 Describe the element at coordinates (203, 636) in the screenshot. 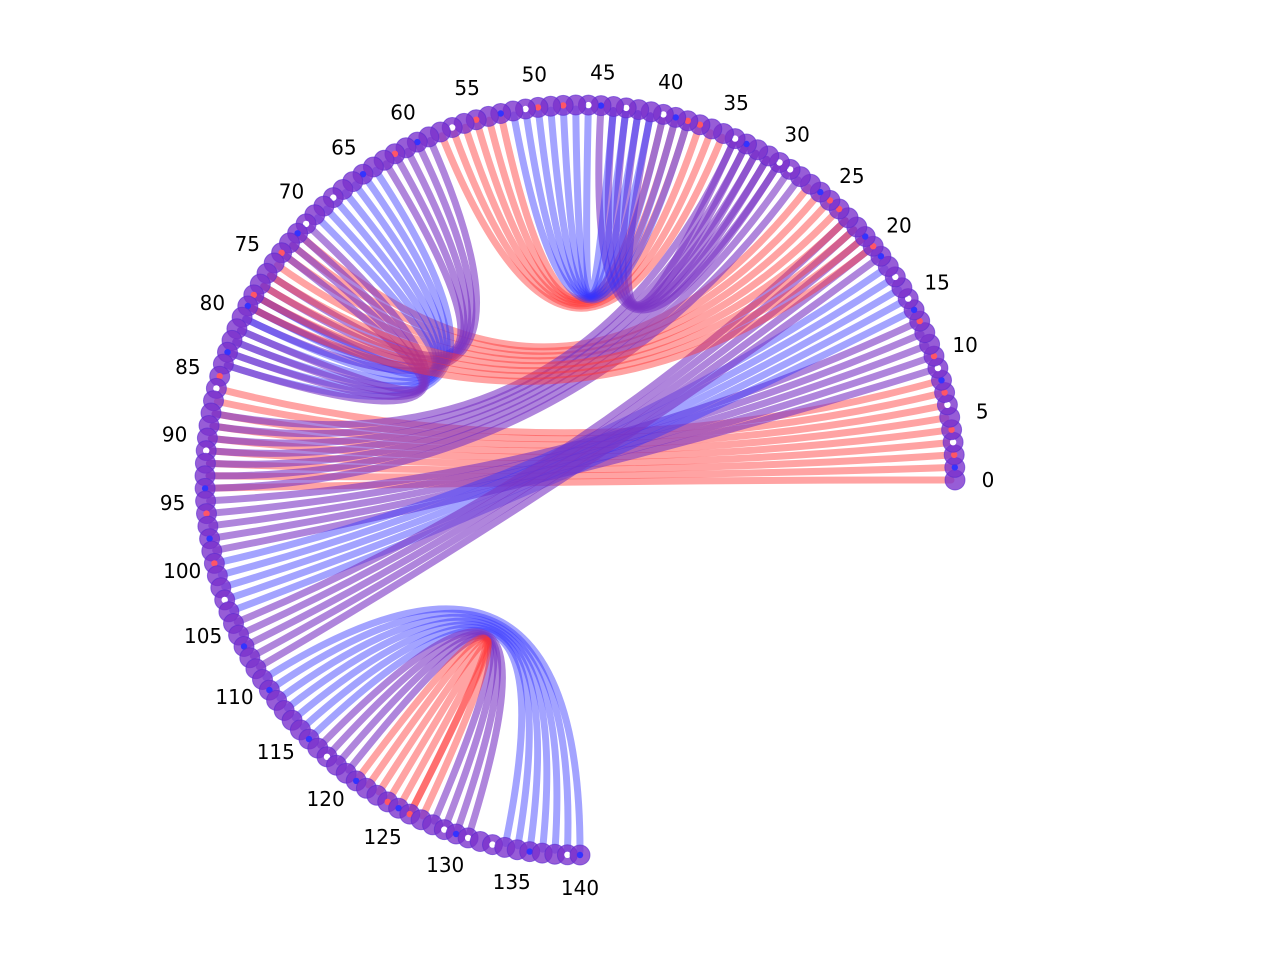

I see `node-label: 105` at that location.